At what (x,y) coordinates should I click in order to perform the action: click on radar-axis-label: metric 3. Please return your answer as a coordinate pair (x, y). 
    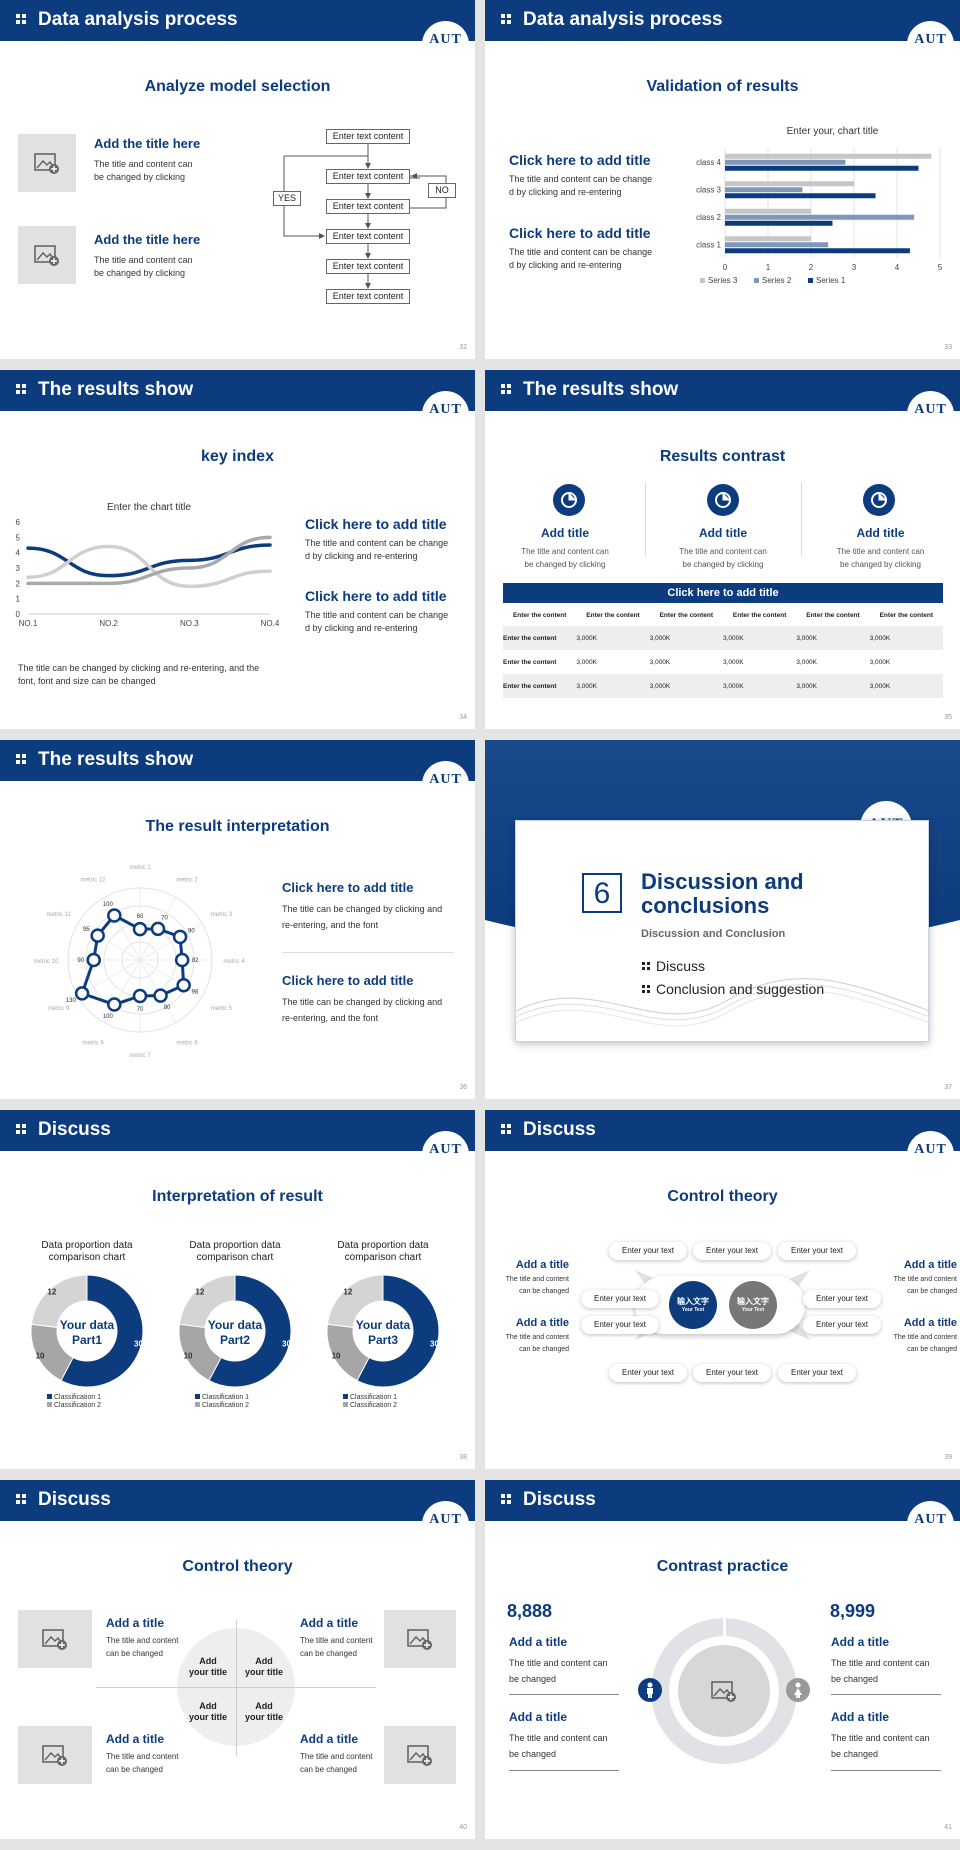
    Looking at the image, I should click on (222, 915).